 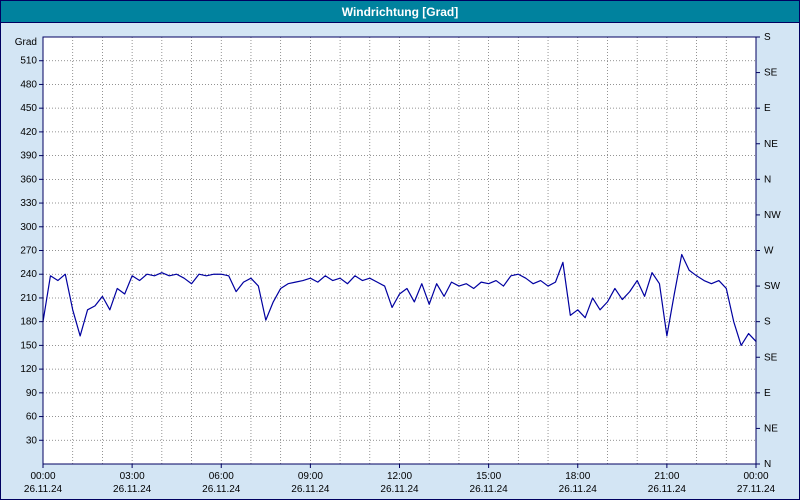 I want to click on svg-text: 21:00, so click(x=666, y=476).